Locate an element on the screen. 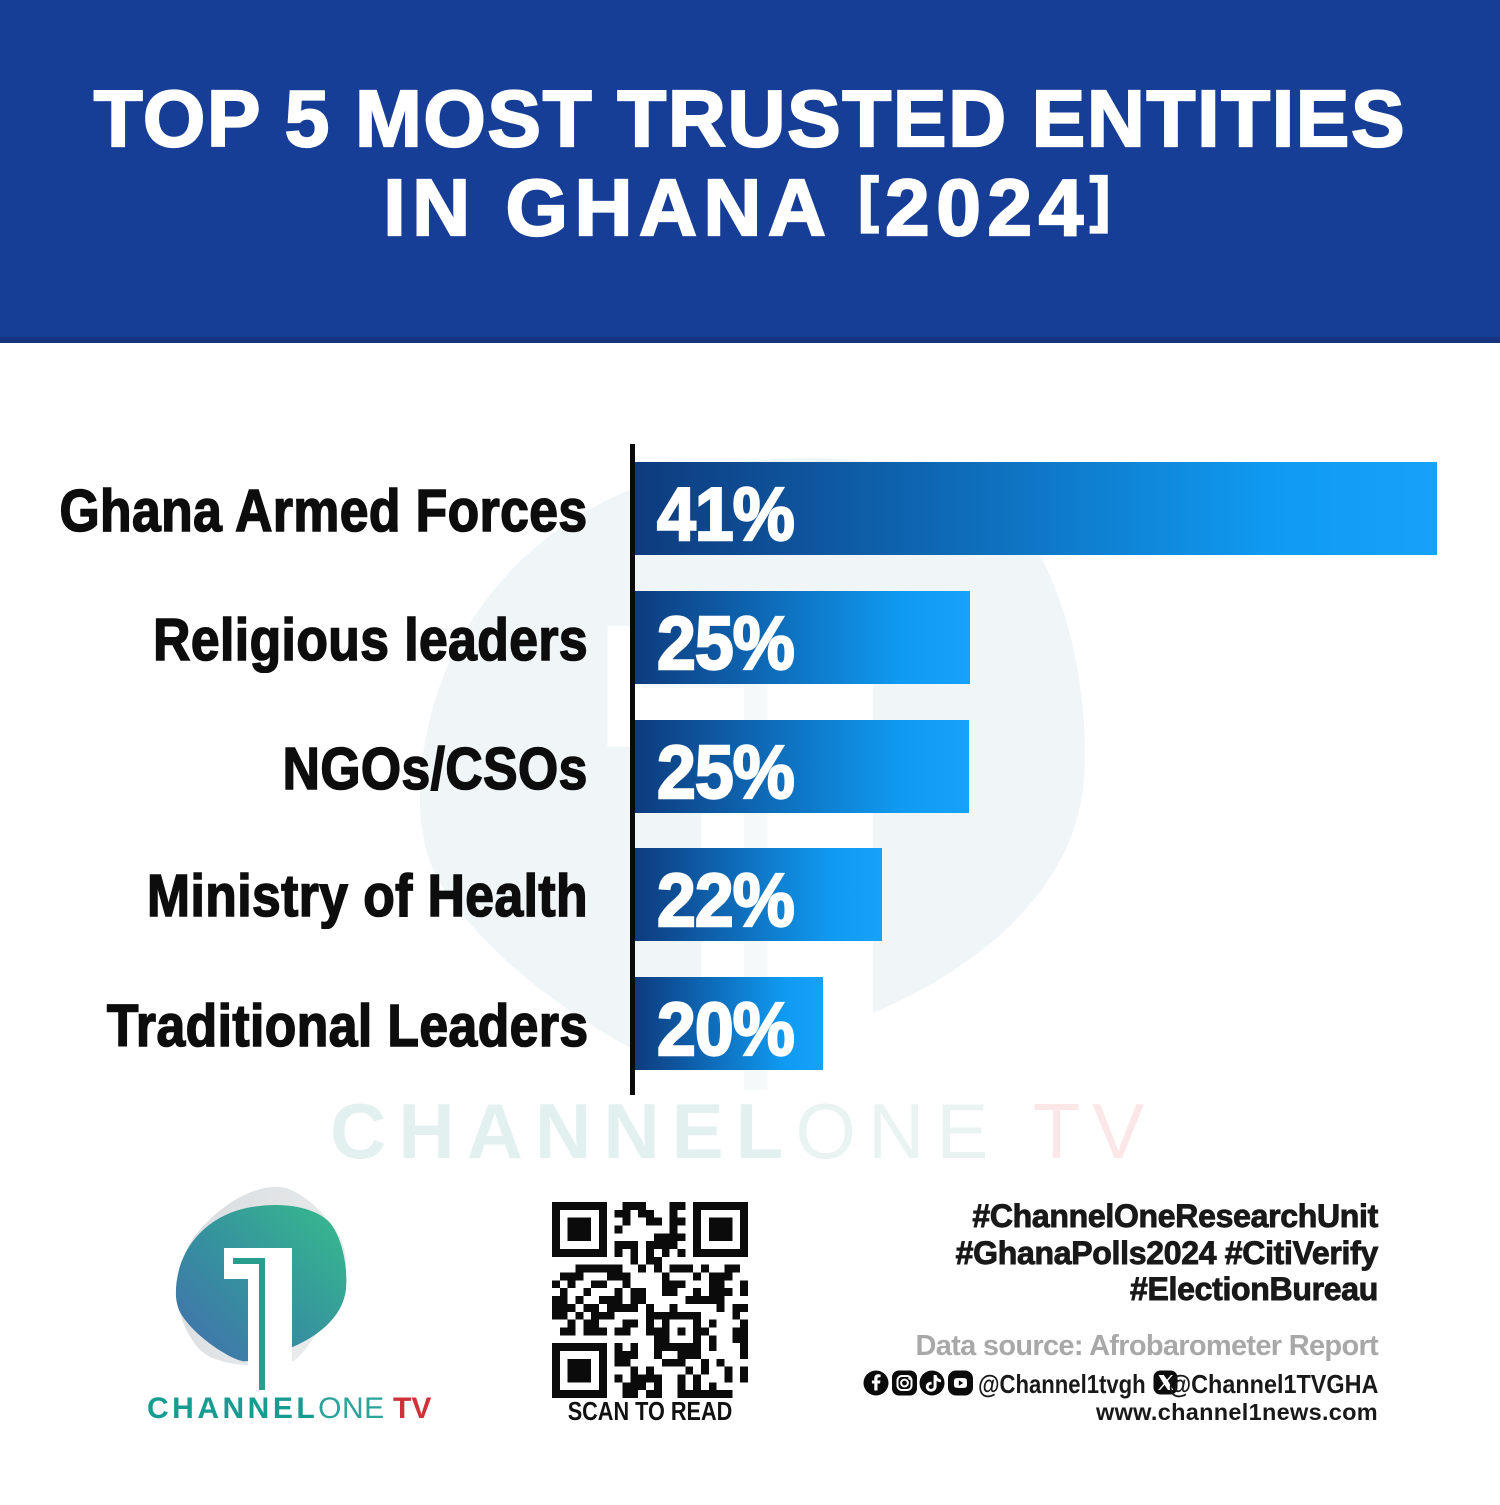 The image size is (1500, 1505). svg-text: CHANNELONE TV is located at coordinates (743, 1131).